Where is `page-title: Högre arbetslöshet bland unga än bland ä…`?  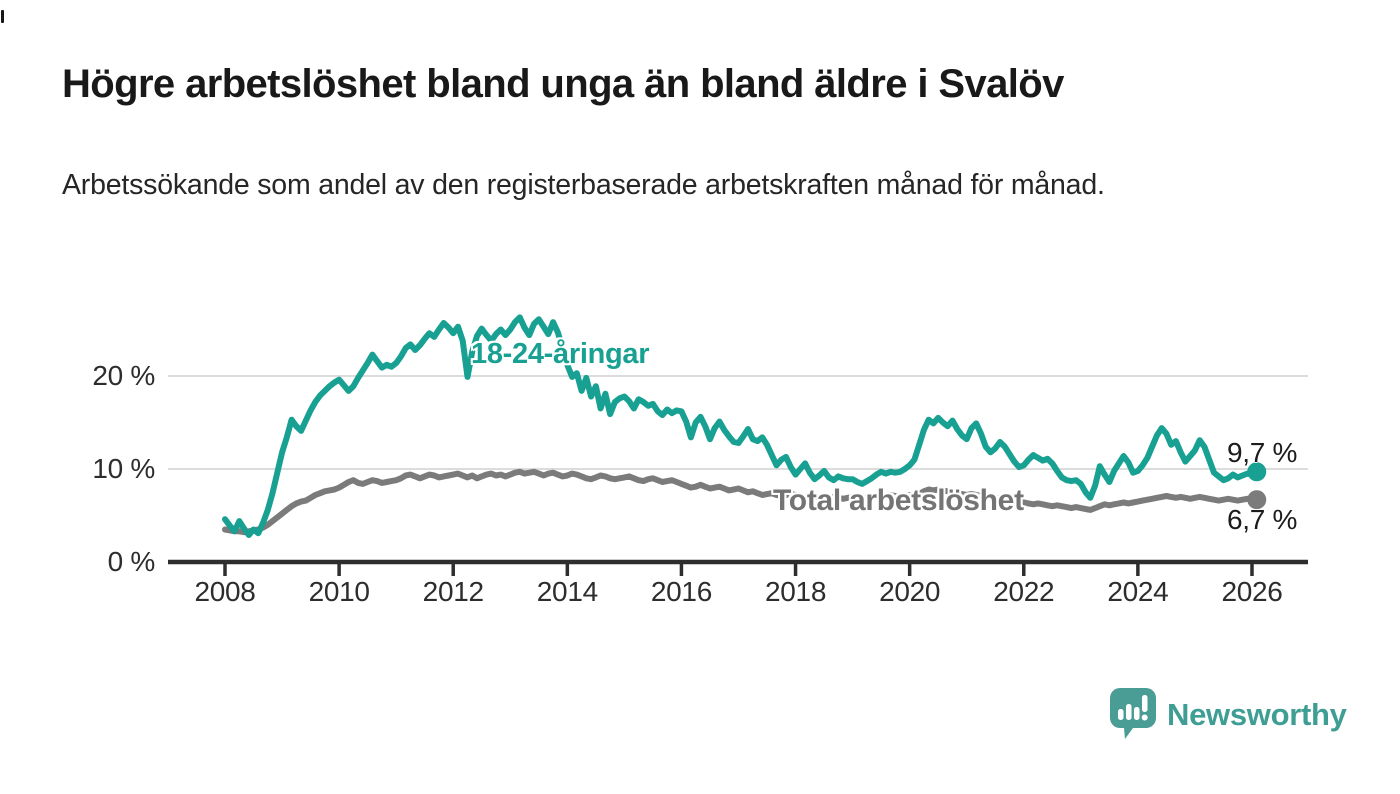
page-title: Högre arbetslöshet bland unga än bland ä… is located at coordinates (563, 84).